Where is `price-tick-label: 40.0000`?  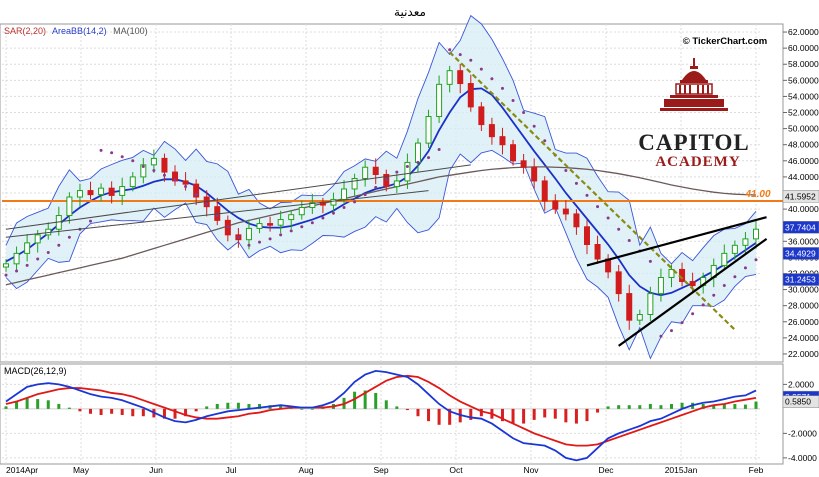 price-tick-label: 40.0000 is located at coordinates (803, 209).